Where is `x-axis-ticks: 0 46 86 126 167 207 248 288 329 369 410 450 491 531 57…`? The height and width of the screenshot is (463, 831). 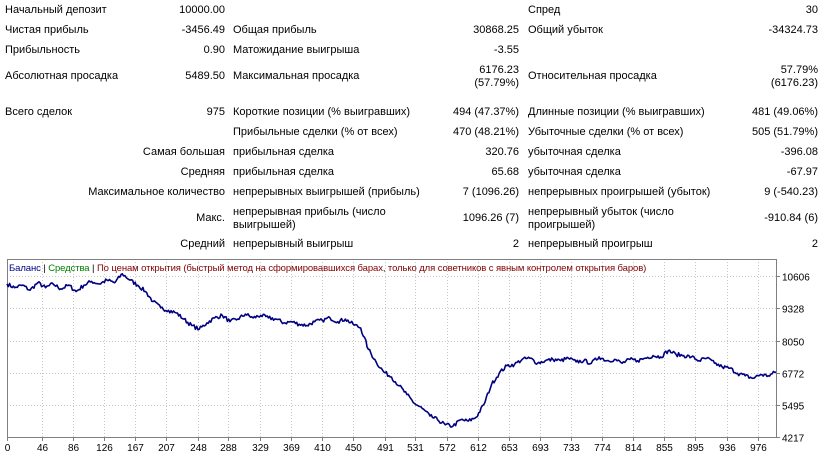 x-axis-ticks: 0 46 86 126 167 207 248 288 329 369 410 450 491 531 57… is located at coordinates (386, 445).